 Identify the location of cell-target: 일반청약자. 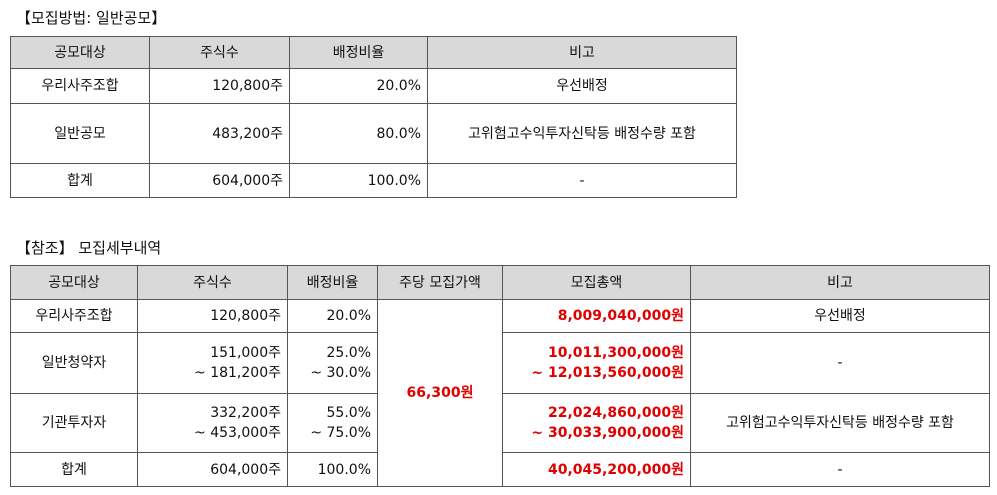
(74, 363).